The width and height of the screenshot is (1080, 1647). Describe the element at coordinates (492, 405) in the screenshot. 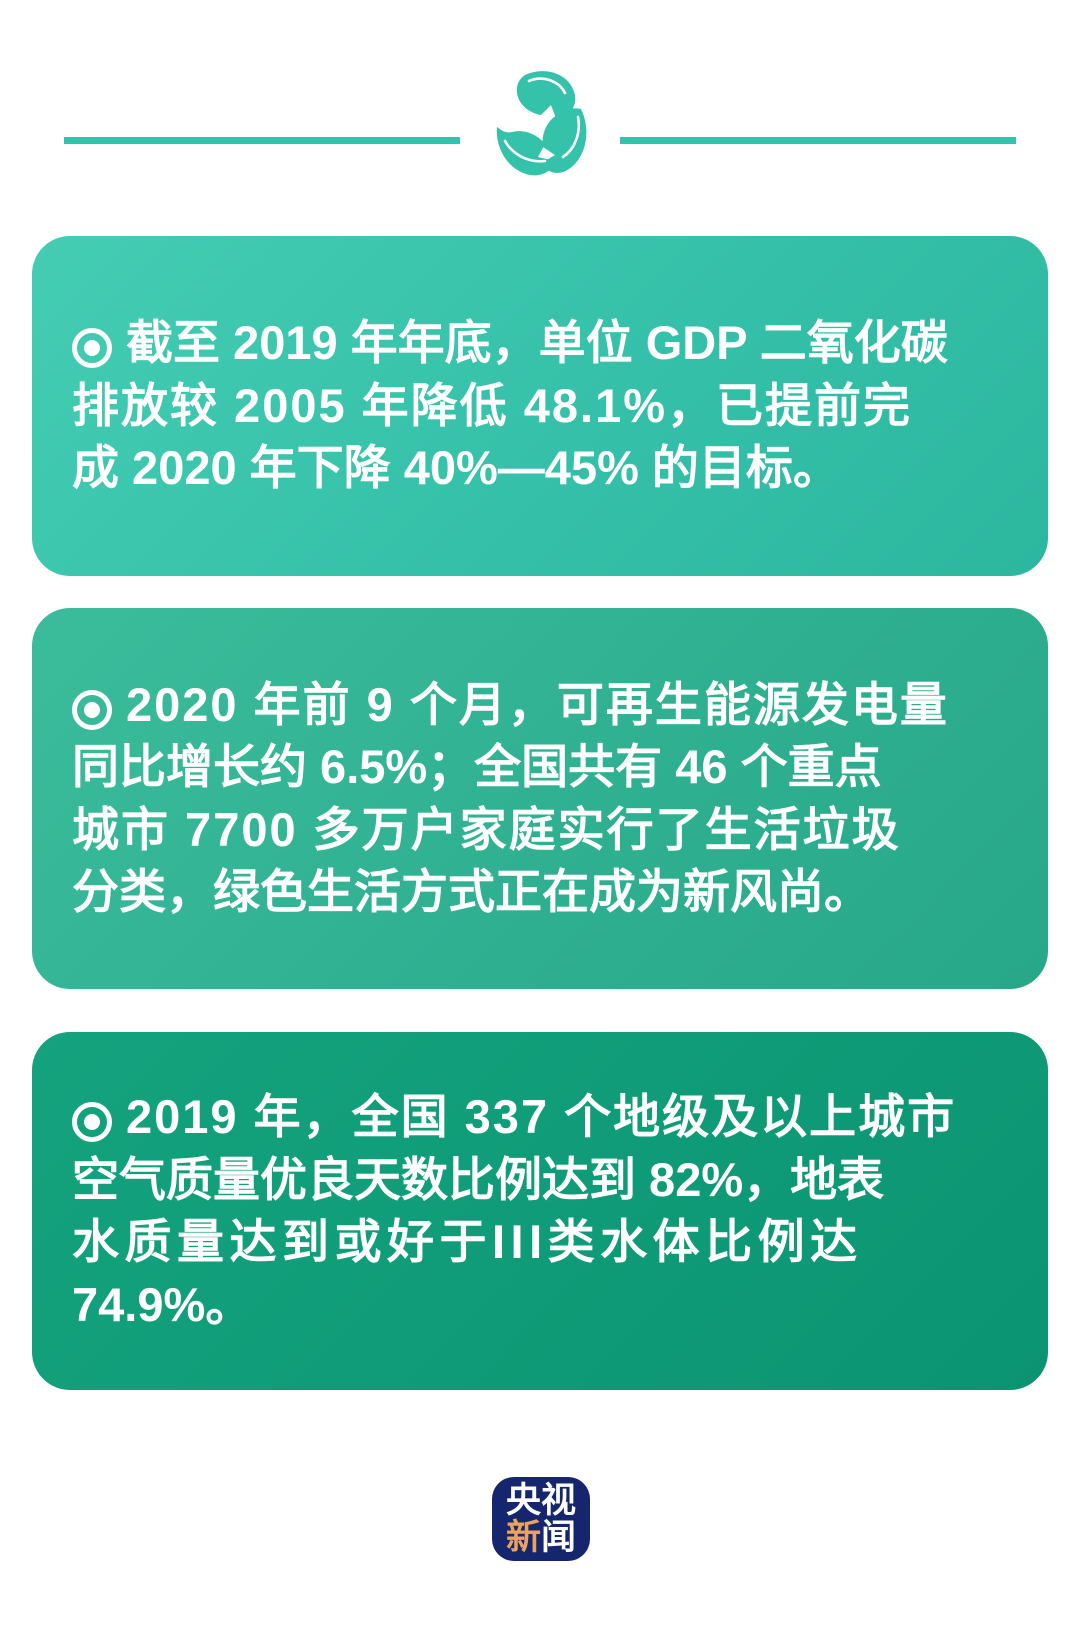

I see `card-1-line-2: 排放较 2005 年降低 48.1%，已提前完` at that location.